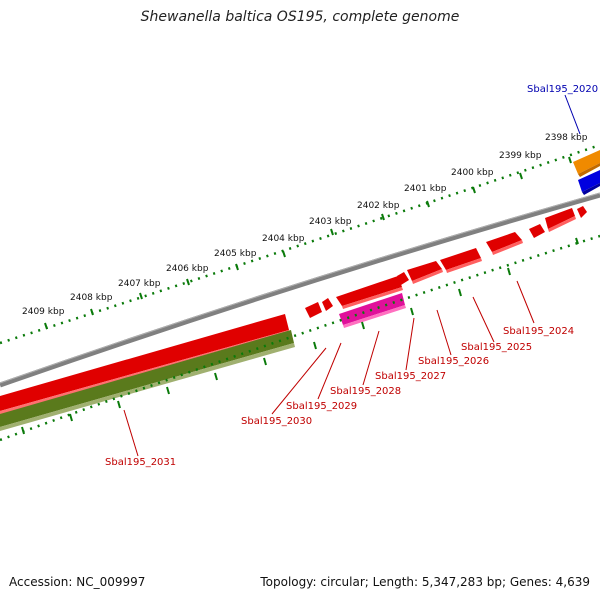  What do you see at coordinates (43, 312) in the screenshot?
I see `scale-label: 2409 kbp` at bounding box center [43, 312].